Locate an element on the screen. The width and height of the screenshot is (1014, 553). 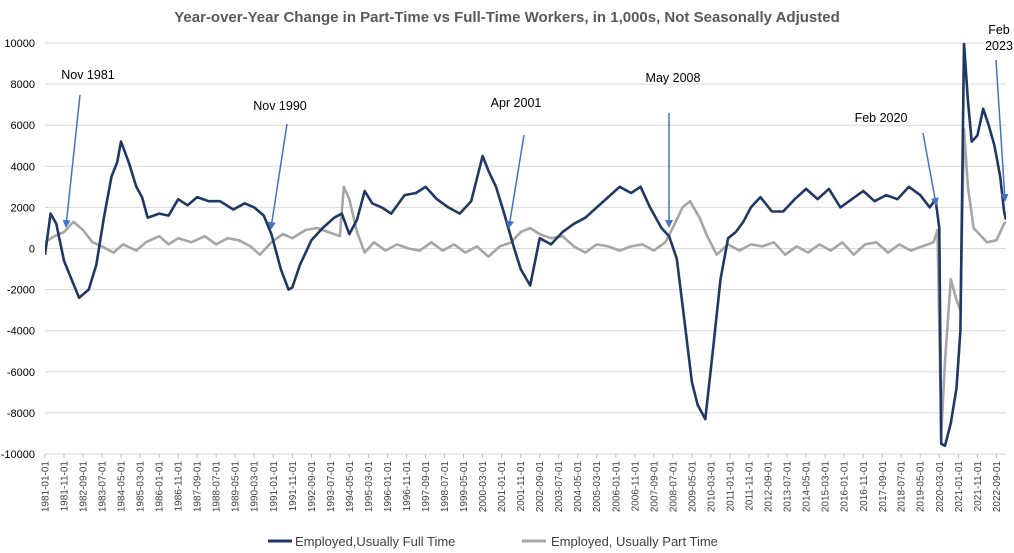
x-tick-label: 1995-03-01 is located at coordinates (369, 487).